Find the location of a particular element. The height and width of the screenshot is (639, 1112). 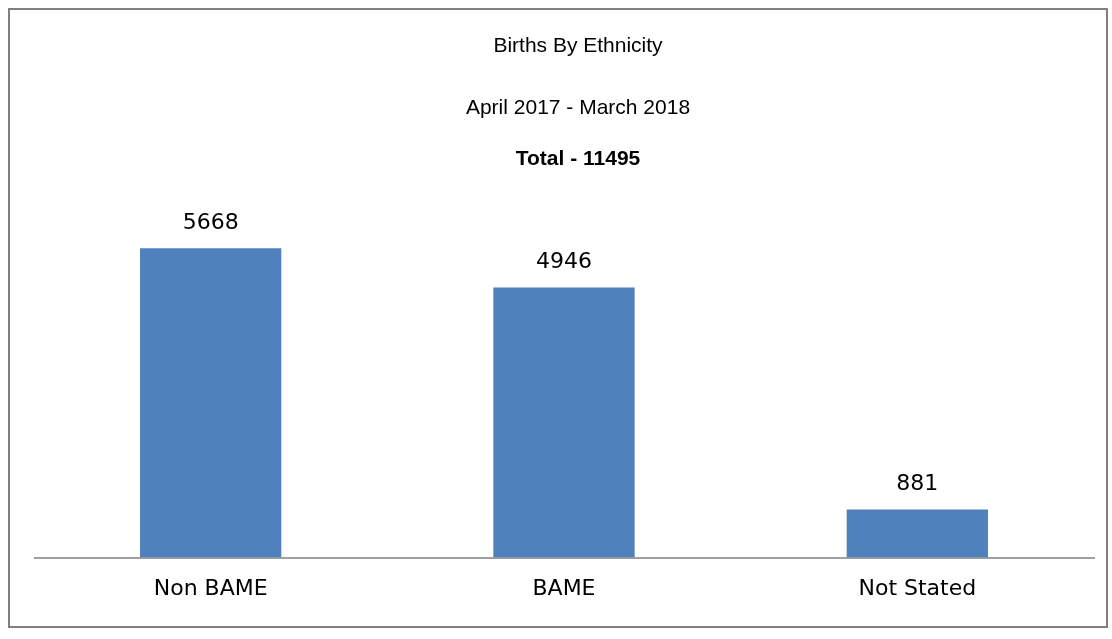

text: Total - 11495 is located at coordinates (578, 158).